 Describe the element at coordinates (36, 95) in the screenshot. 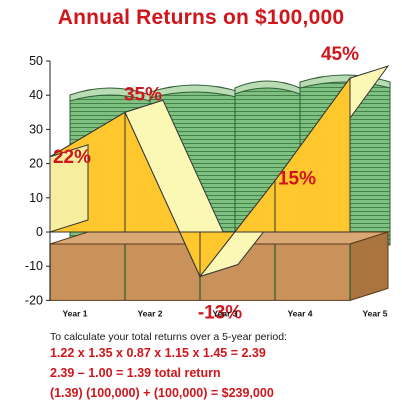

I see `y-tick-label: 40` at that location.